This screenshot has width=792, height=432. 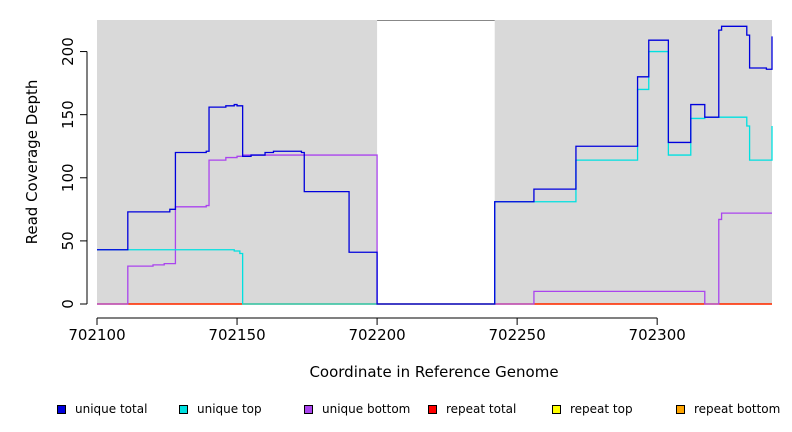 I want to click on y-tick-label: 0, so click(x=68, y=304).